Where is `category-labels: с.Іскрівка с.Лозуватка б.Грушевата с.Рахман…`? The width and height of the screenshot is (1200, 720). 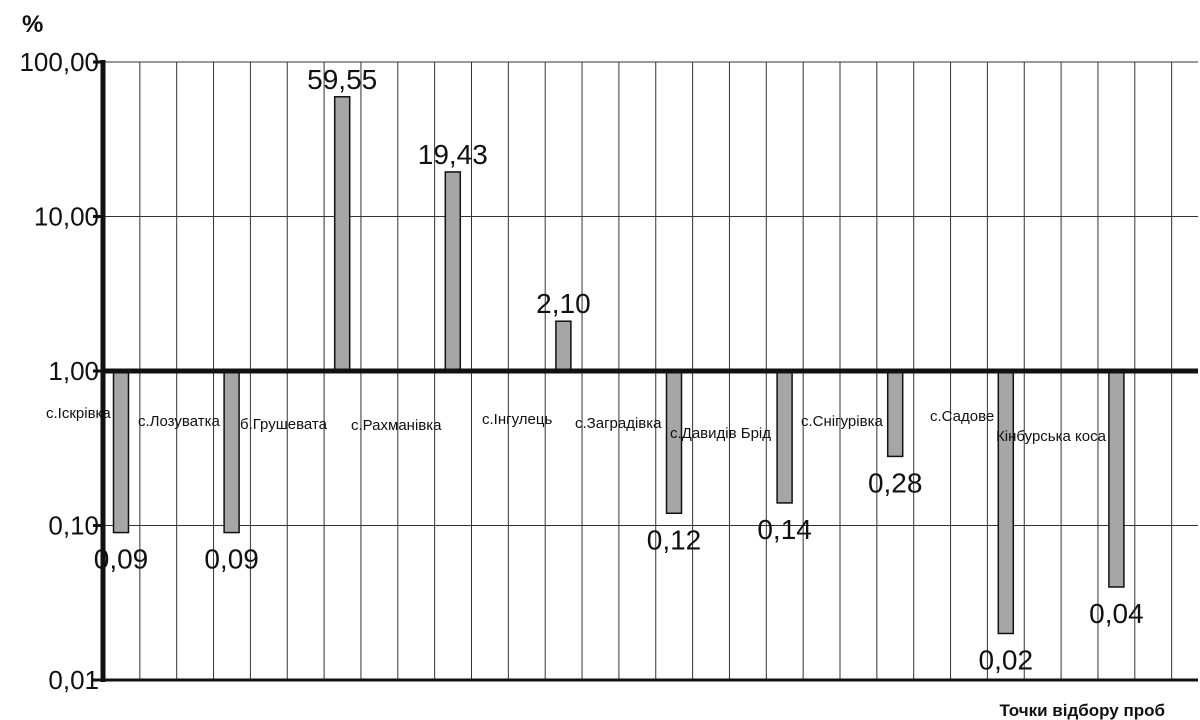 category-labels: с.Іскрівка с.Лозуватка б.Грушевата с.Рахман… is located at coordinates (576, 425).